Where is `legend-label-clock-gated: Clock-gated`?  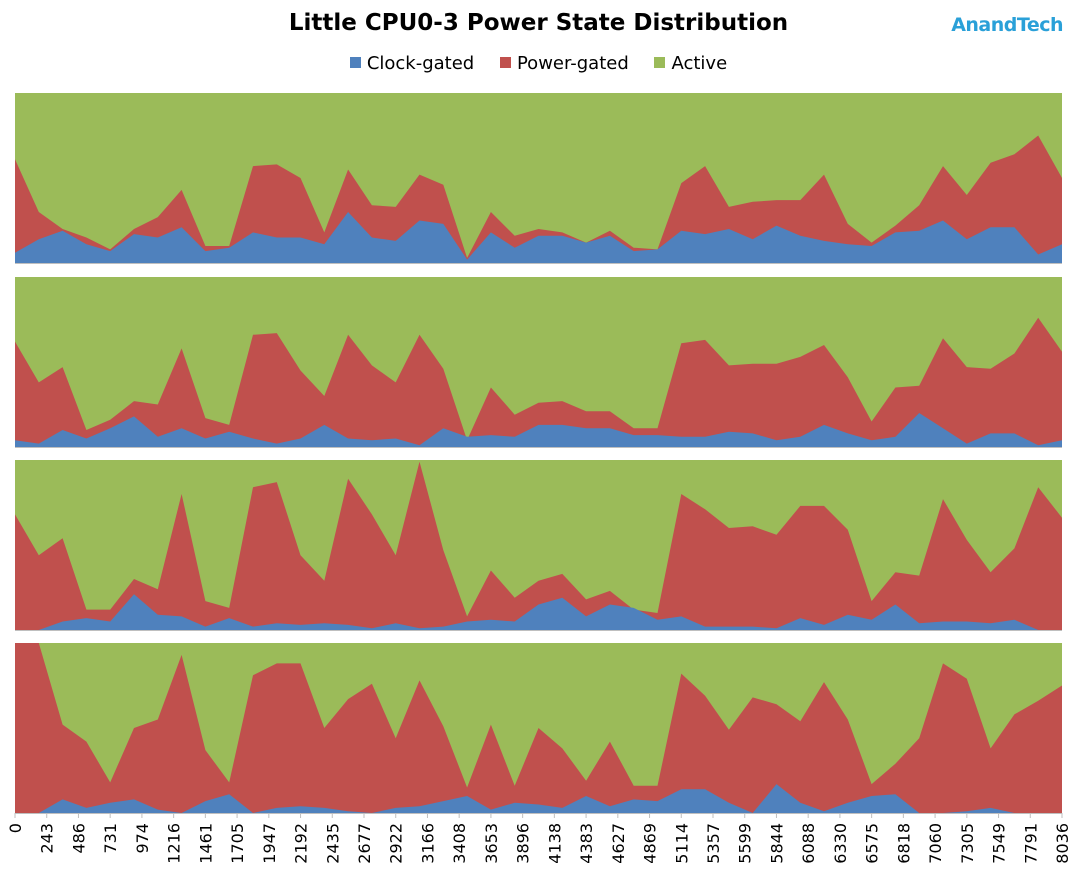 legend-label-clock-gated: Clock-gated is located at coordinates (420, 63).